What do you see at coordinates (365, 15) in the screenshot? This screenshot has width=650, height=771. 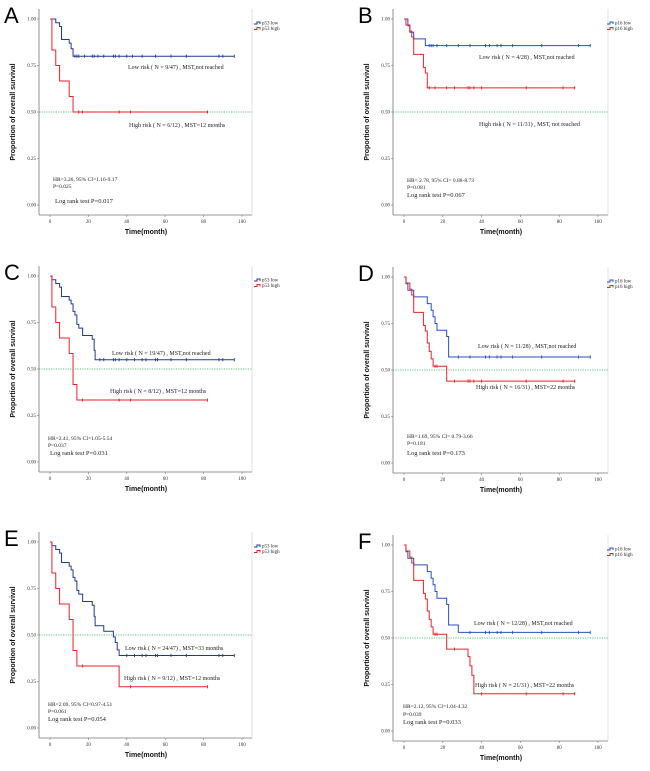 I see `panel-letter: B` at bounding box center [365, 15].